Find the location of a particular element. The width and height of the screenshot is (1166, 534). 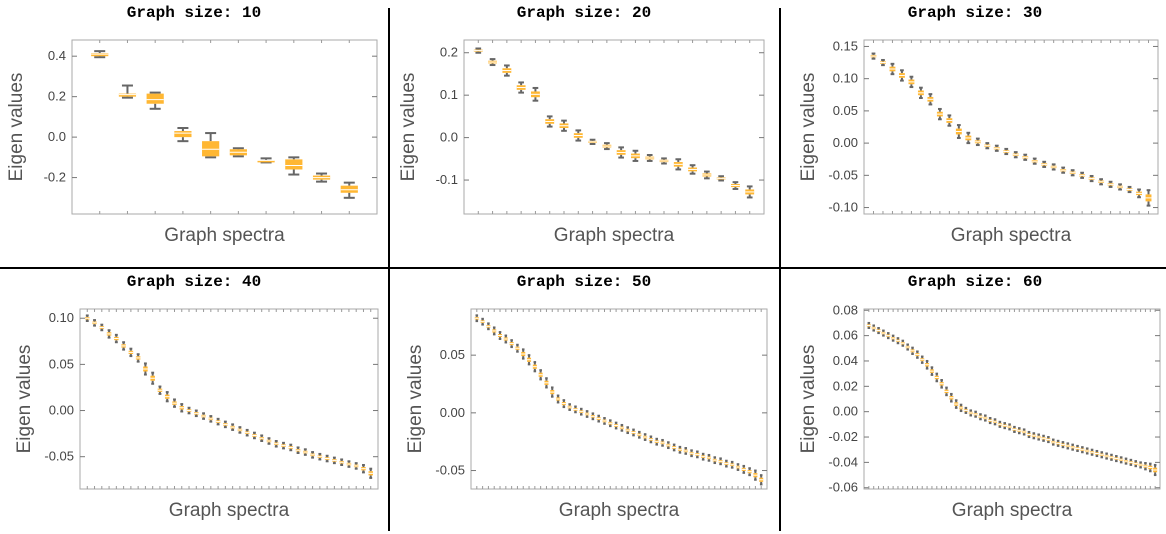

y-tick-label: 0.2 is located at coordinates (449, 52).